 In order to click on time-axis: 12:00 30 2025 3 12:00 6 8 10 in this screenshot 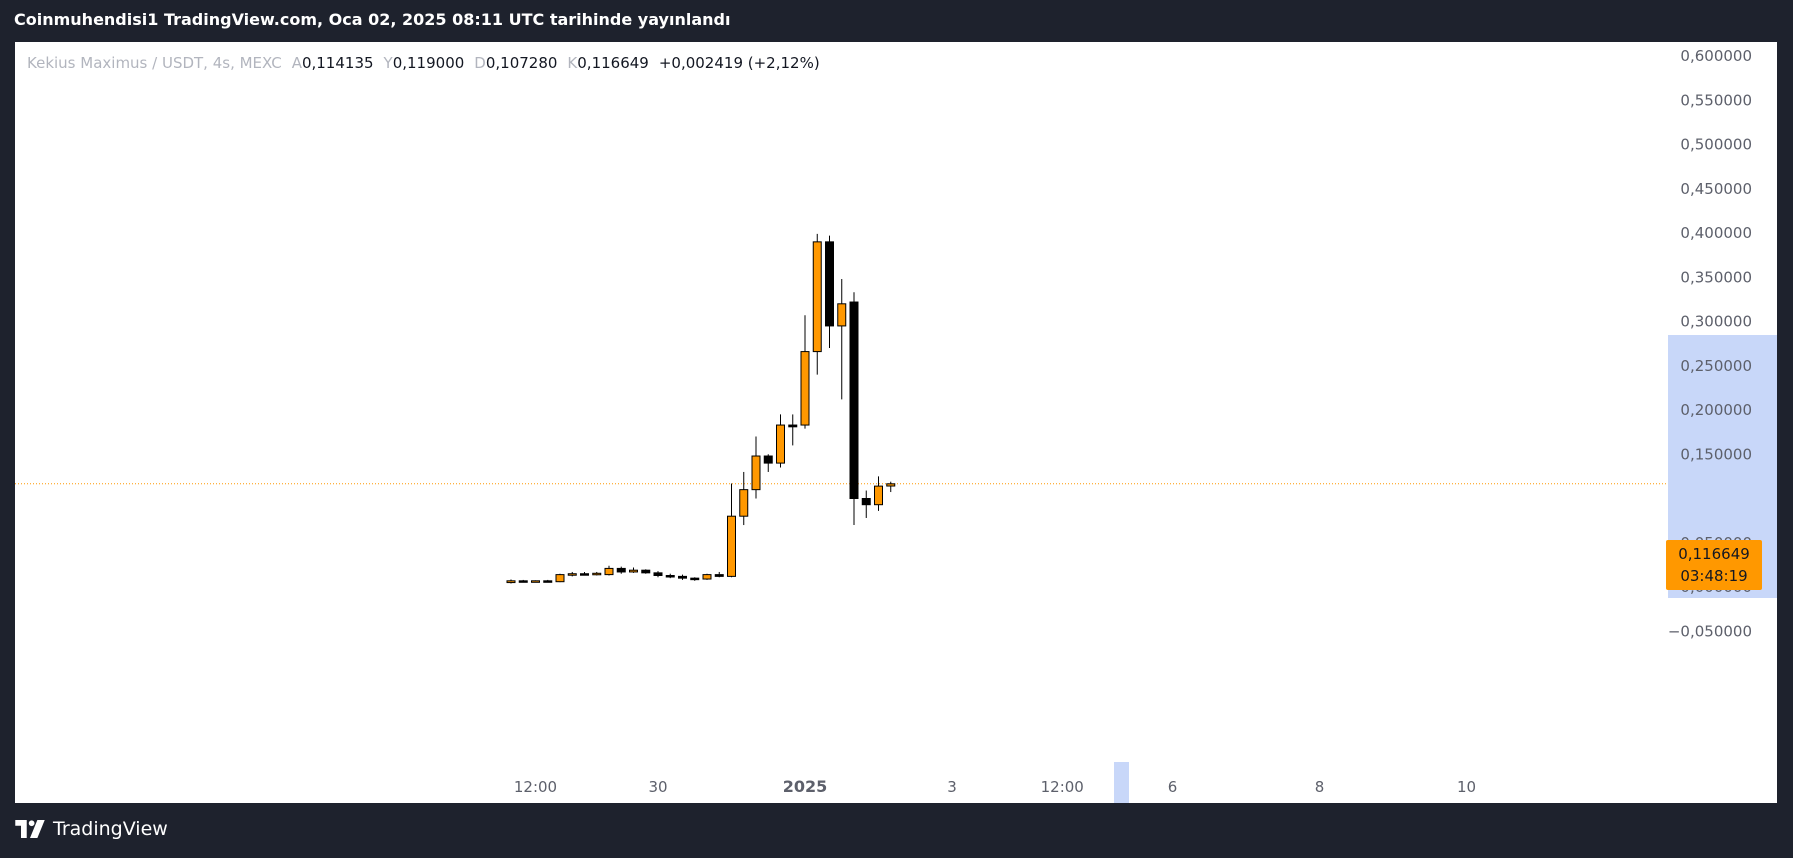, I will do `click(995, 786)`.